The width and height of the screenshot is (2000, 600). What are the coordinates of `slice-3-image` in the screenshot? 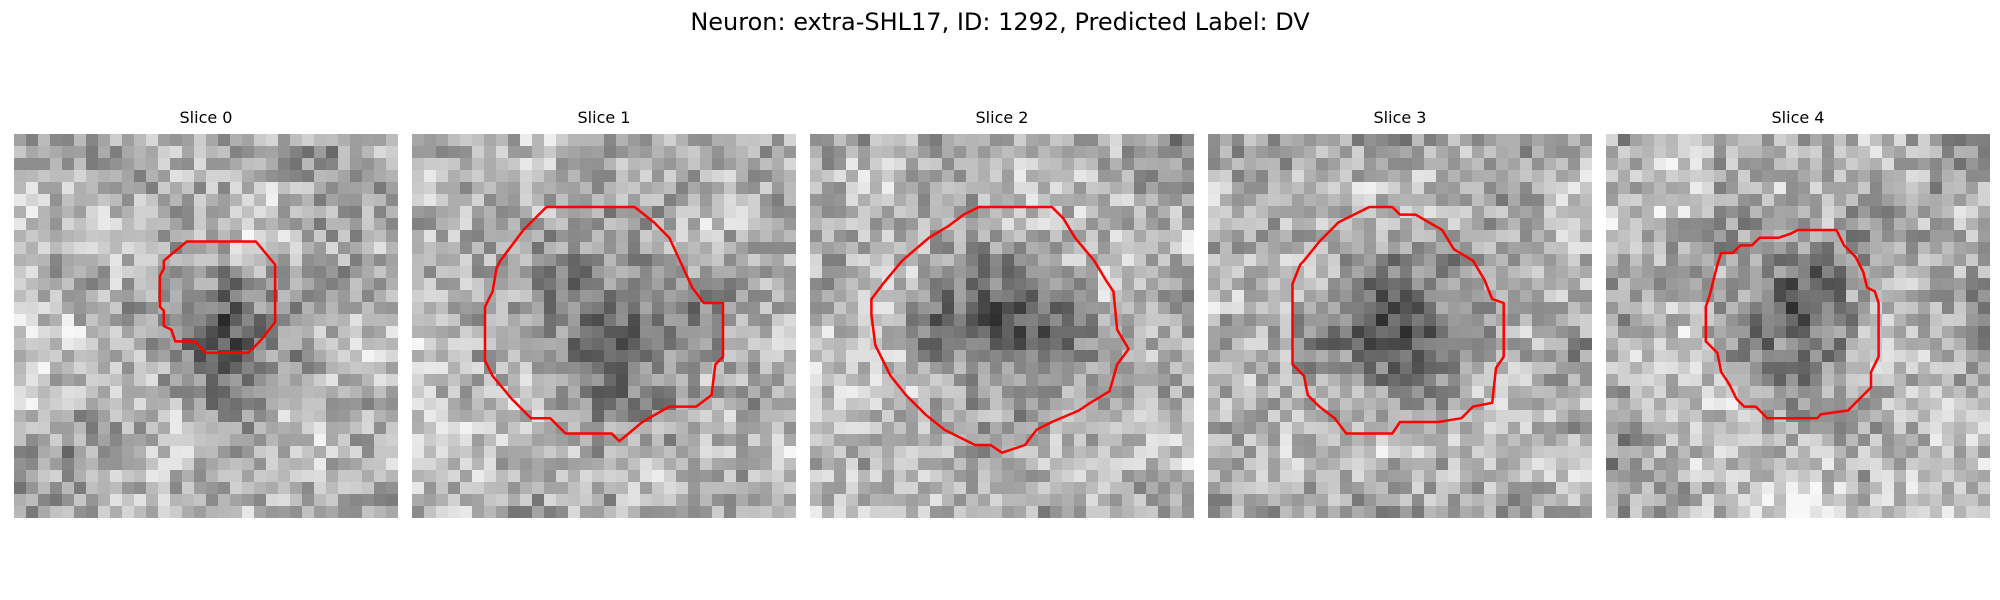 It's located at (1400, 326).